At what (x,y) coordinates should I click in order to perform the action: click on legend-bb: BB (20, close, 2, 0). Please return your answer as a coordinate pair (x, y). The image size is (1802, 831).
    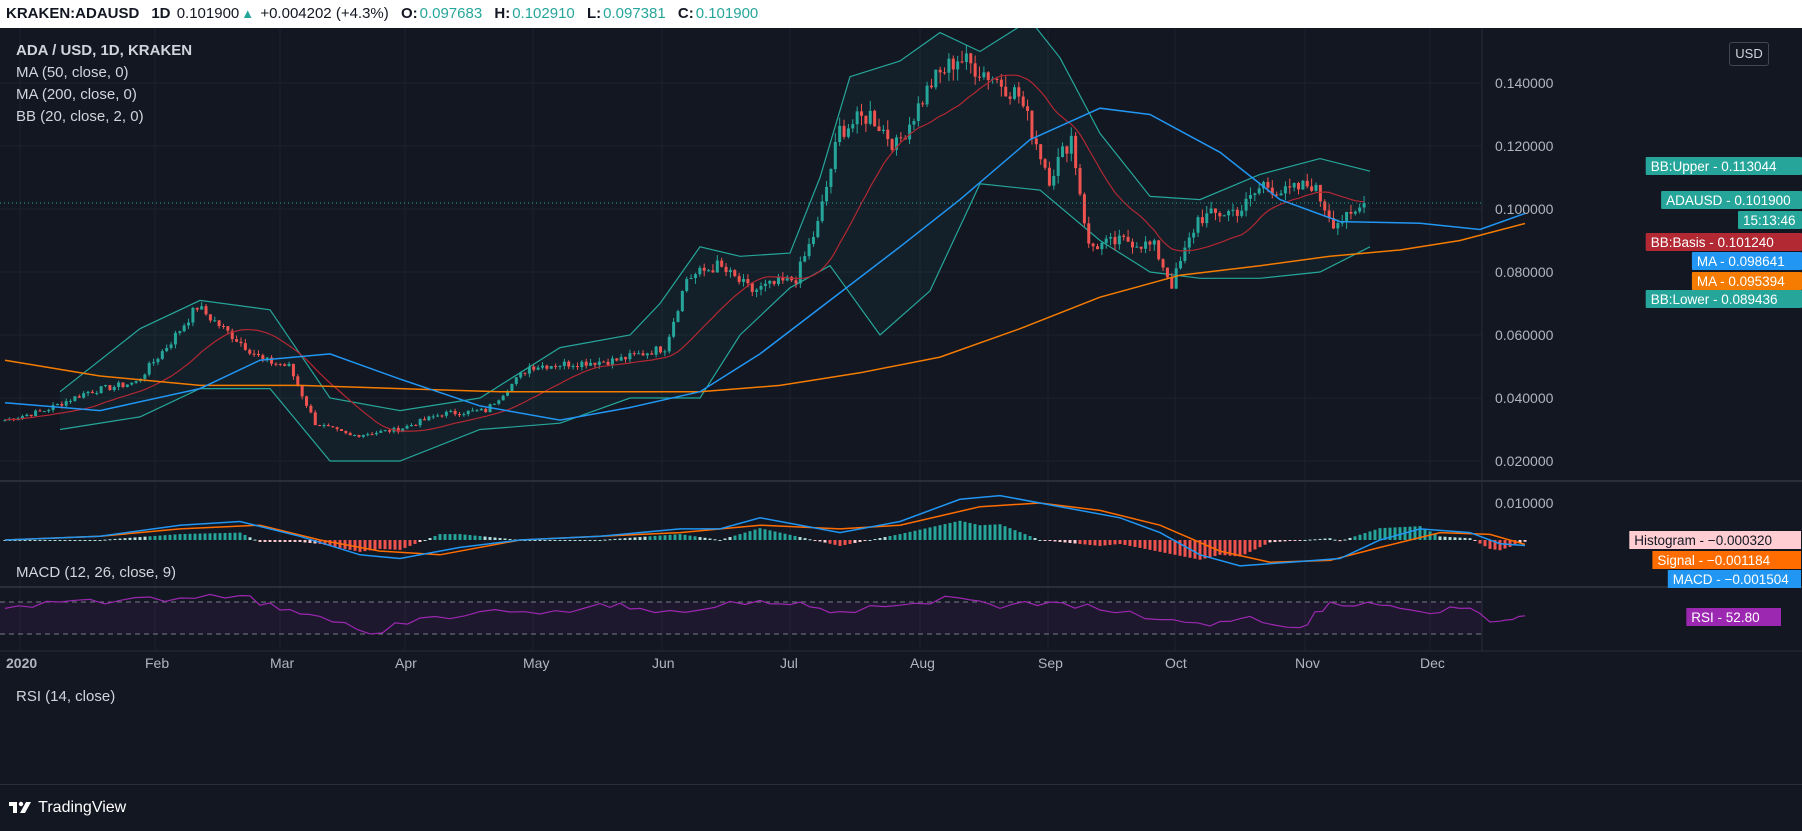
    Looking at the image, I should click on (80, 116).